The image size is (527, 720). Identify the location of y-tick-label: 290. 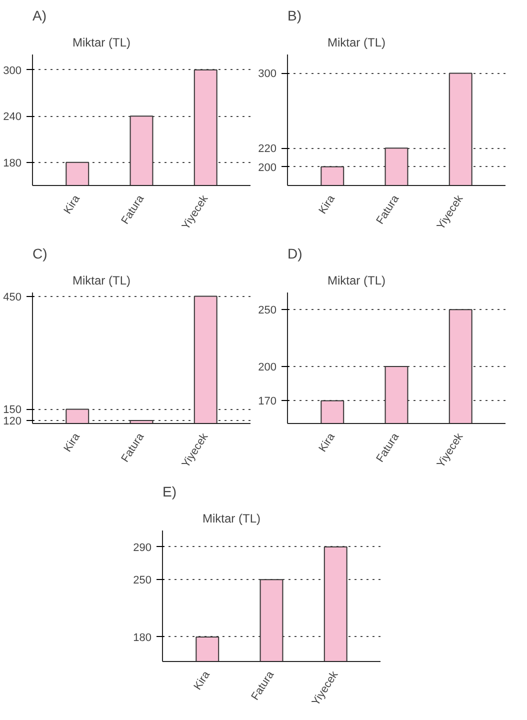
(142, 548).